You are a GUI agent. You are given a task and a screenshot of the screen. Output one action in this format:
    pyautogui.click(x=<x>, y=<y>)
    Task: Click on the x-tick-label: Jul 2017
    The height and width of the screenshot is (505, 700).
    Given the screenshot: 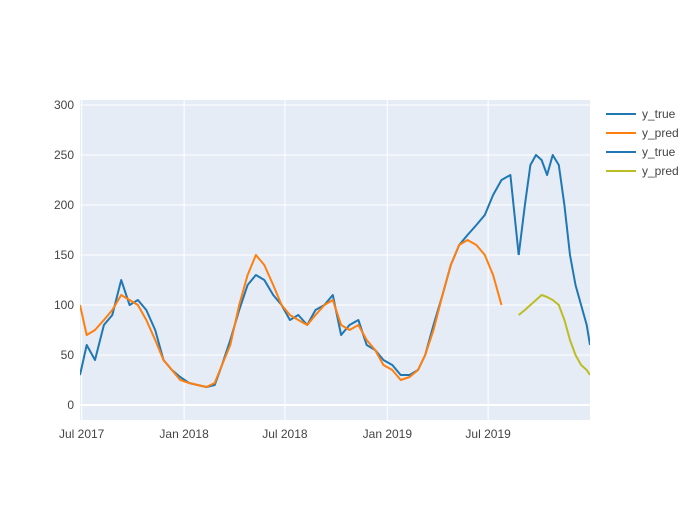 What is the action you would take?
    pyautogui.click(x=82, y=434)
    